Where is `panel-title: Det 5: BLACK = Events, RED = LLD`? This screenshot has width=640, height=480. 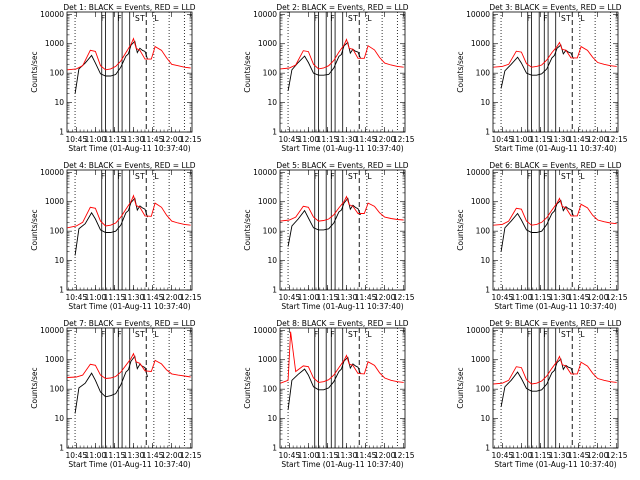 panel-title: Det 5: BLACK = Events, RED = LLD is located at coordinates (342, 165).